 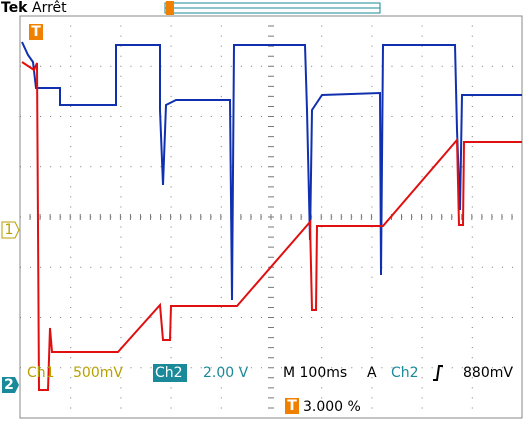 I want to click on position-badge, so click(x=292, y=406).